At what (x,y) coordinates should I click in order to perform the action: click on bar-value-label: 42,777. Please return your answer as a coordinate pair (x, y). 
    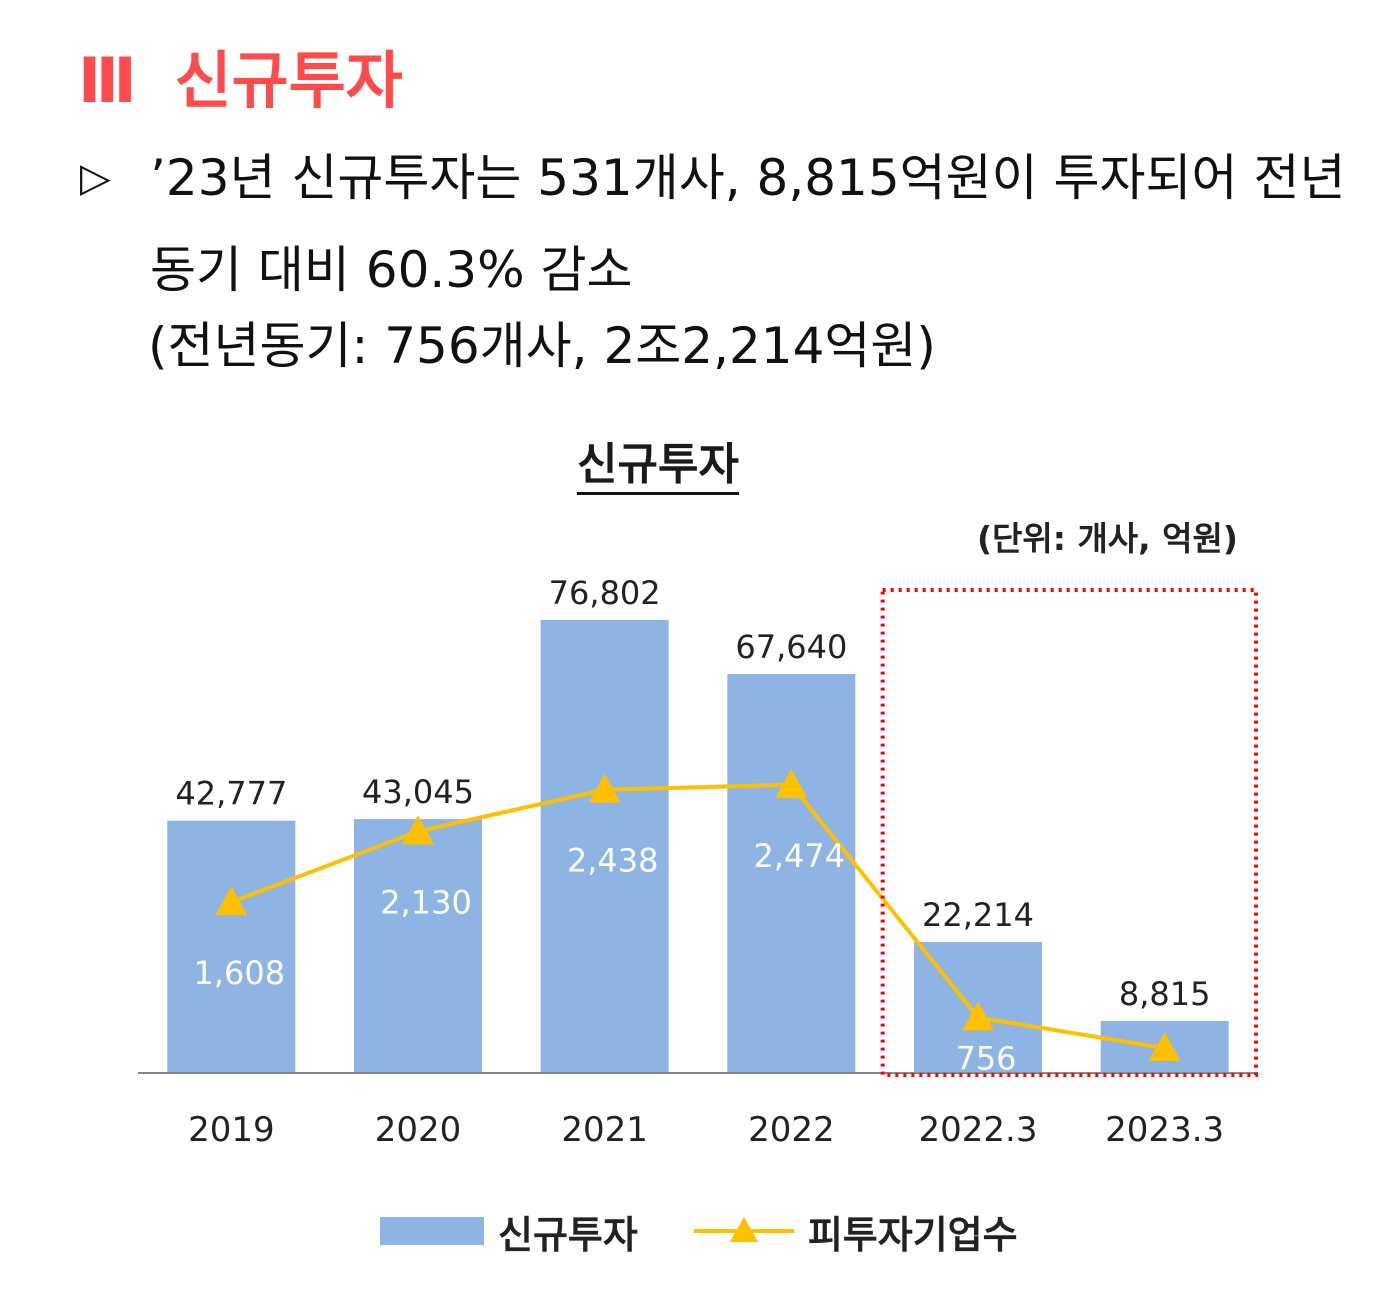
    Looking at the image, I should click on (231, 794).